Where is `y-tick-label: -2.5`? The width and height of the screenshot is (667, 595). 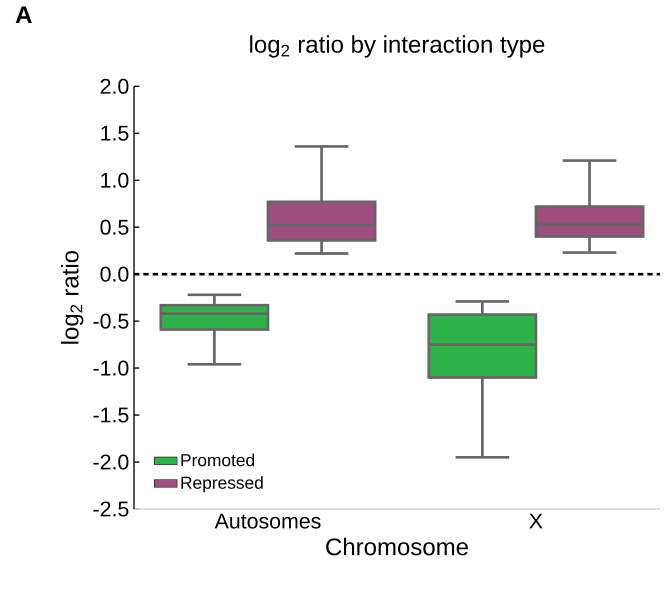
y-tick-label: -2.5 is located at coordinates (110, 509).